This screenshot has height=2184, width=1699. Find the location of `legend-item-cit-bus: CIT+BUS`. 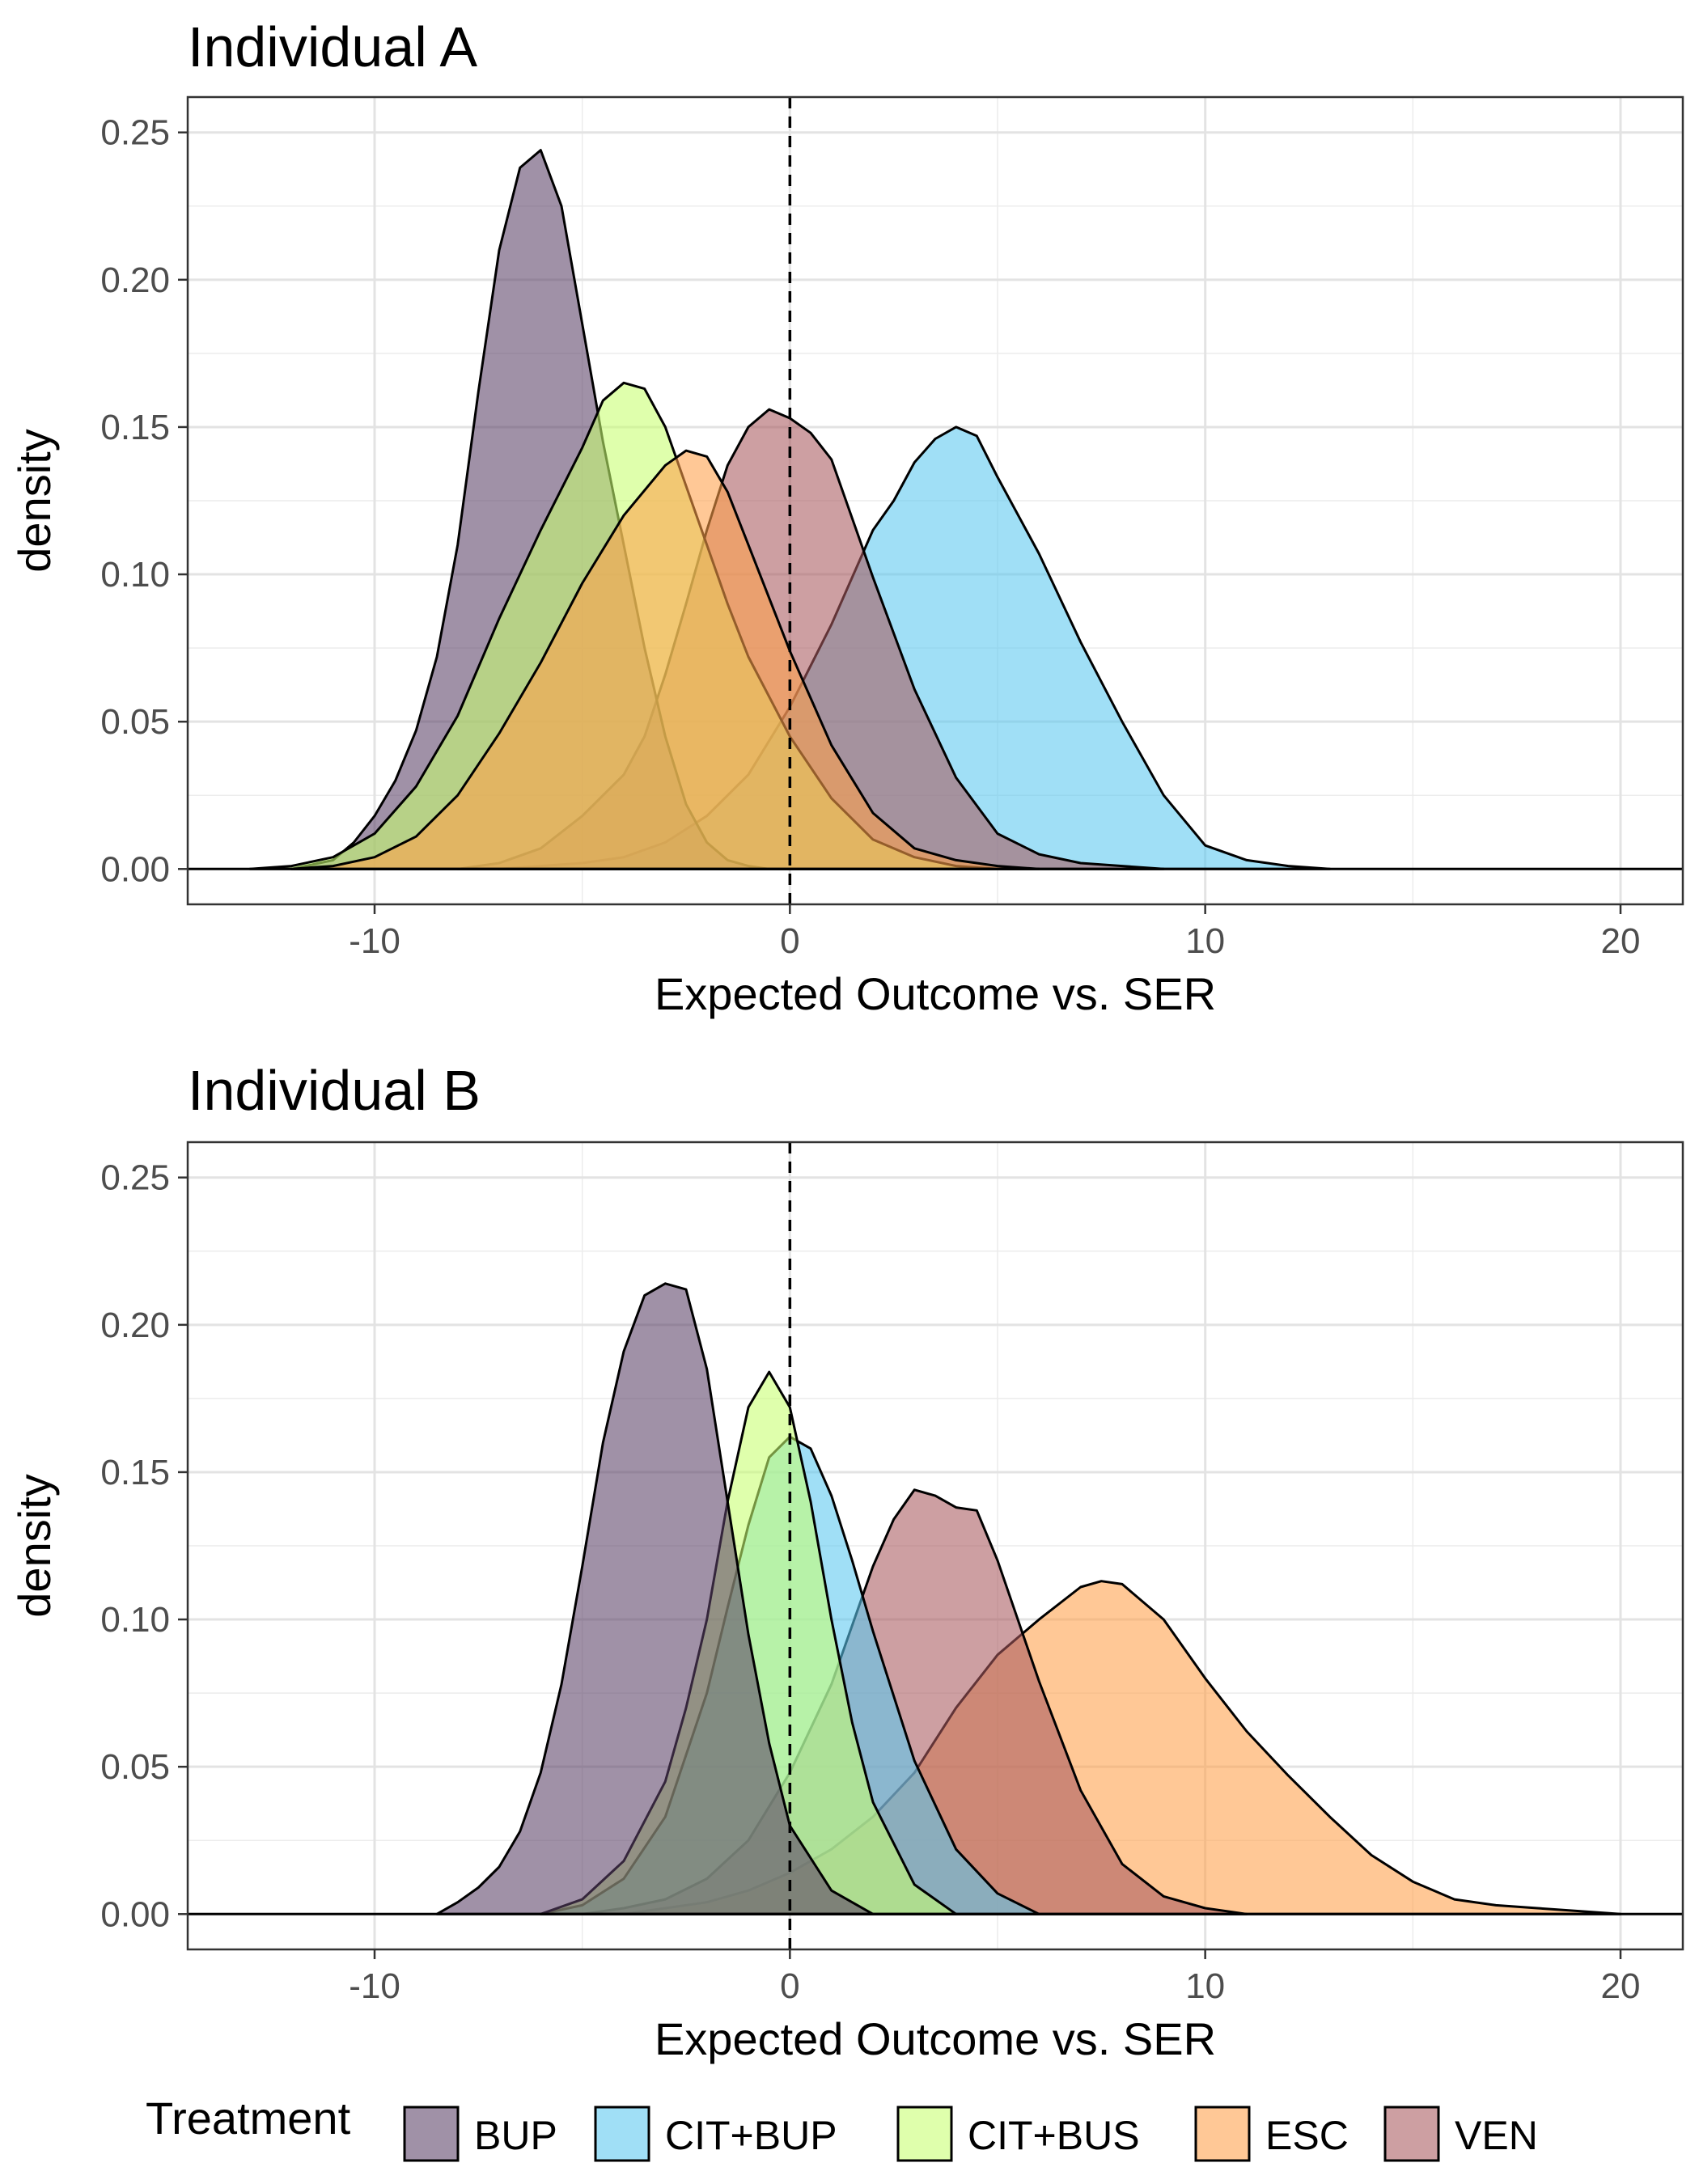

legend-item-cit-bus: CIT+BUS is located at coordinates (1018, 2134).